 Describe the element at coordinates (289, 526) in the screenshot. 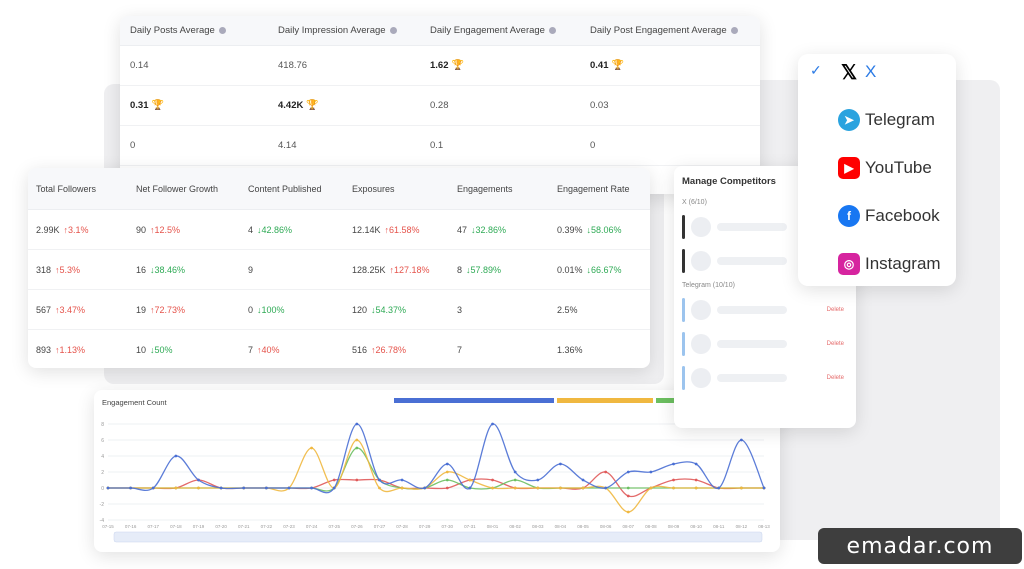

I see `x-tick-label: 07-23` at that location.